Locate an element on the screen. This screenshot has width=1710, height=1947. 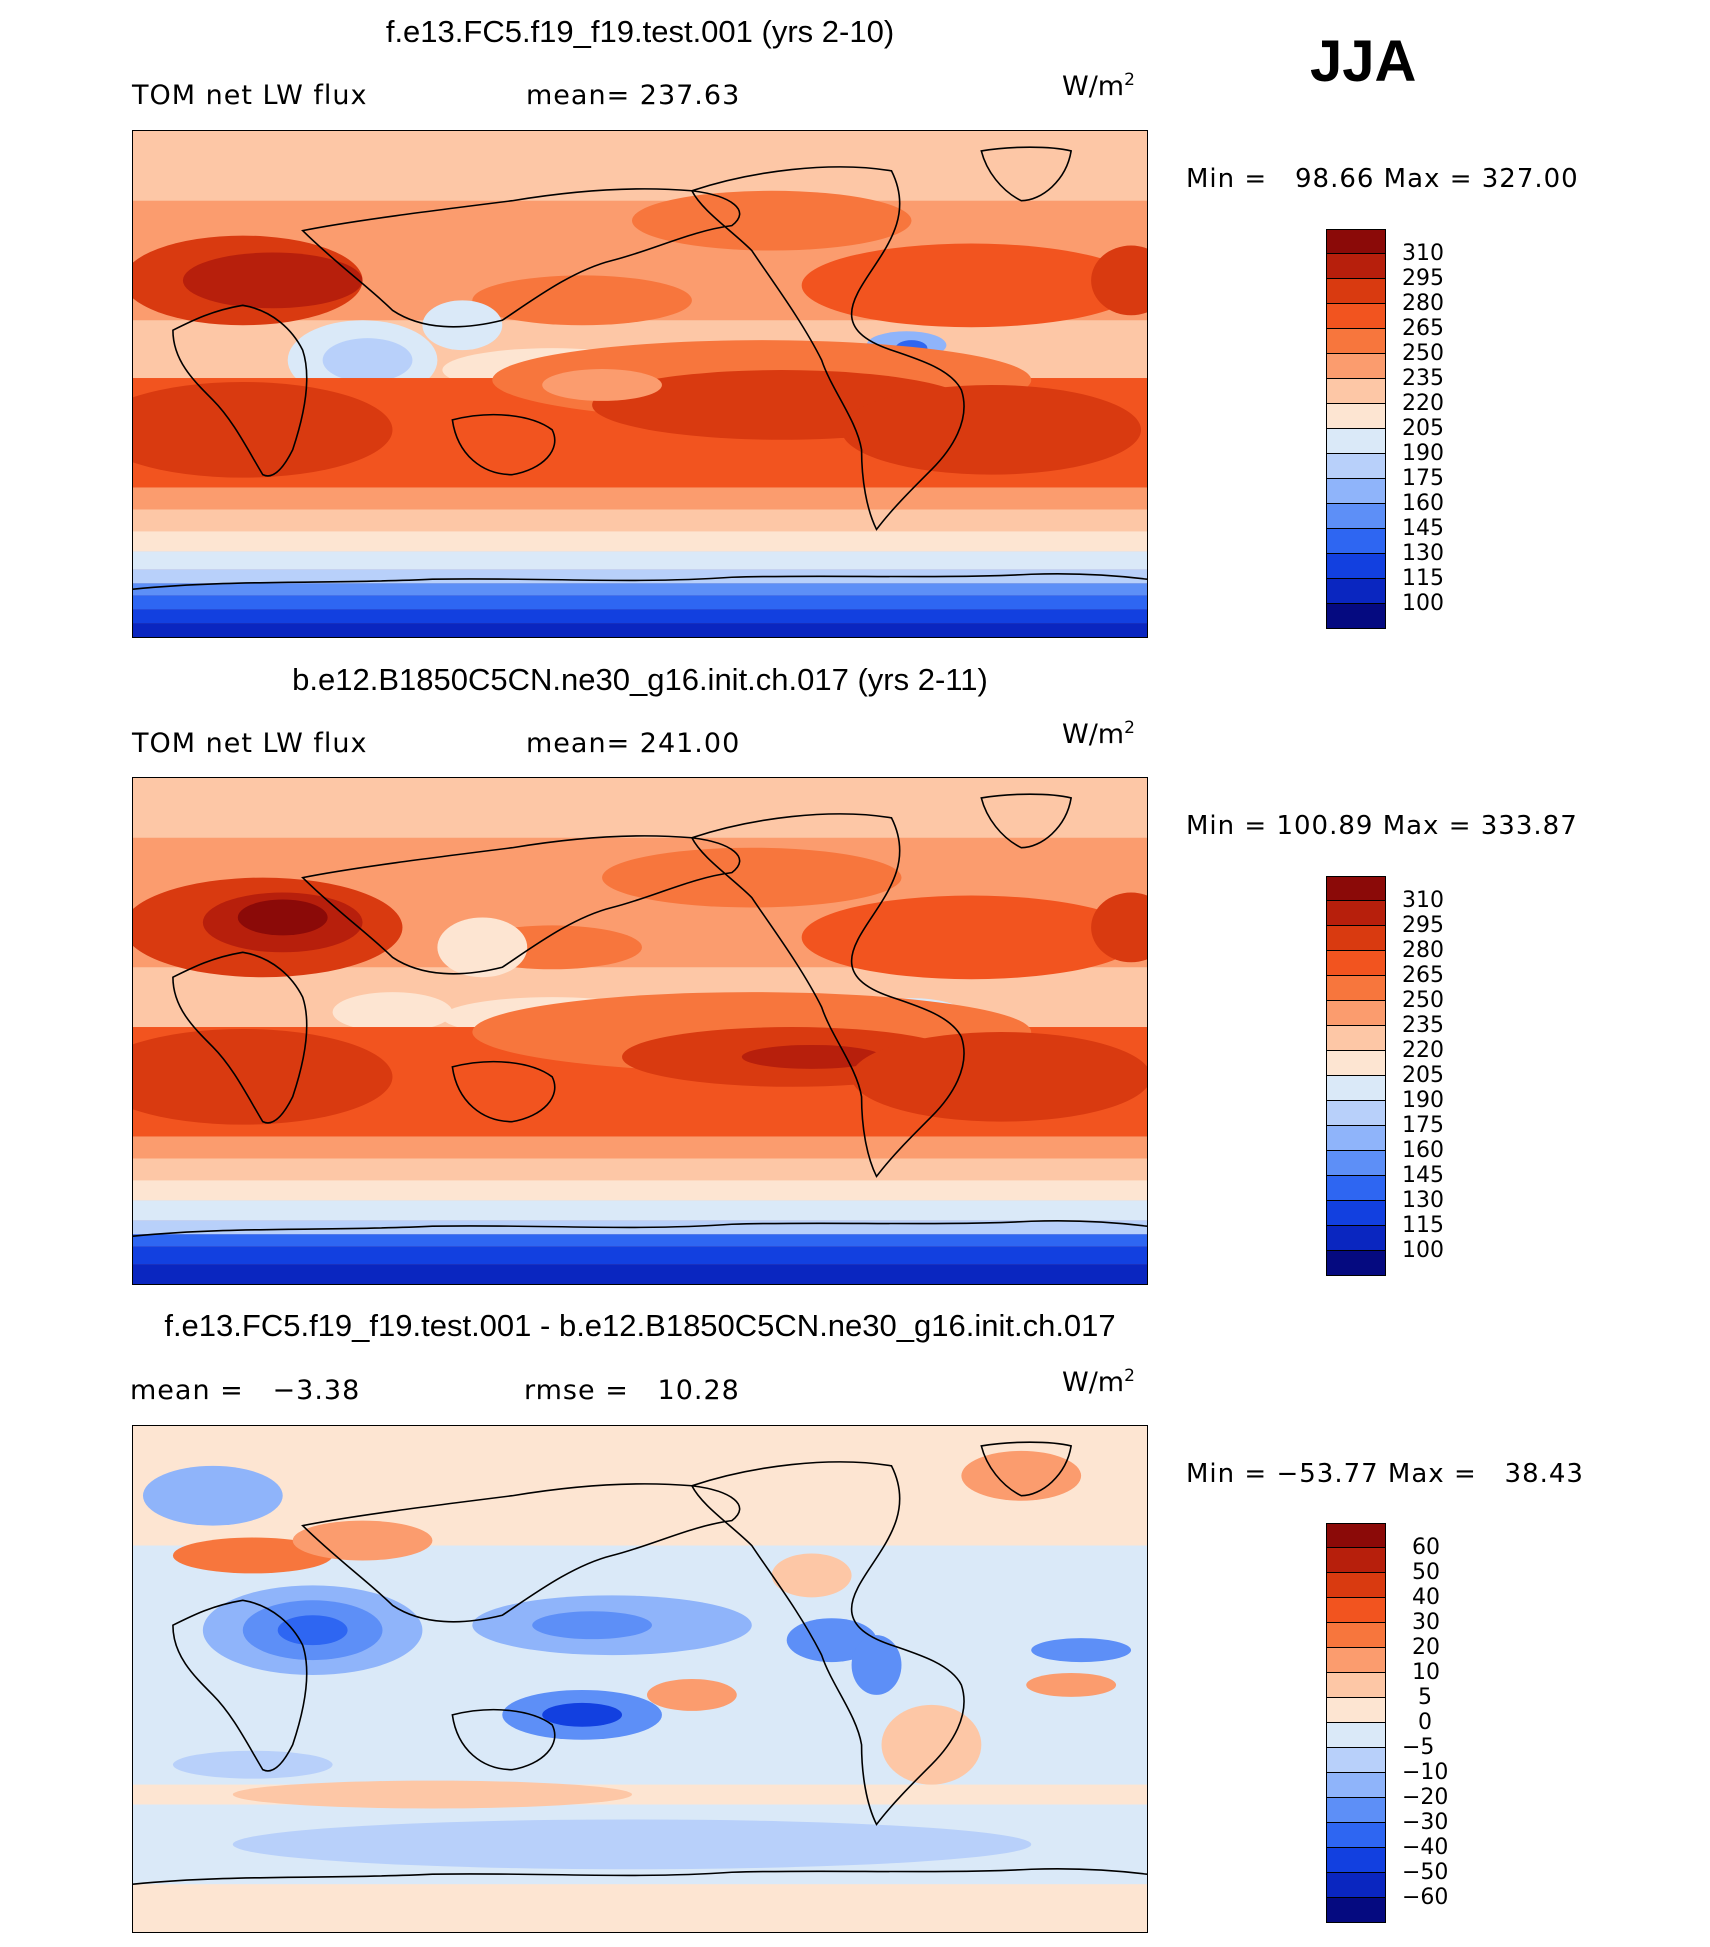
panel-3-mean-label: mean = −3.38 is located at coordinates (245, 1390).